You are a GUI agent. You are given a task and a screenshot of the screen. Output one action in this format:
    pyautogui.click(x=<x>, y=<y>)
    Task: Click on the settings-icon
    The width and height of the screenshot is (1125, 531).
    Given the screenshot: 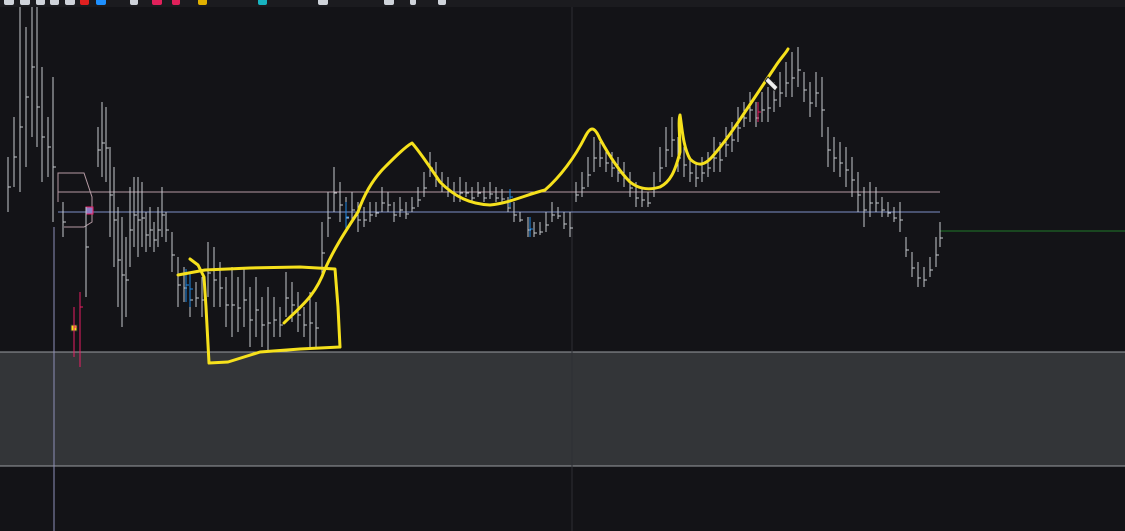 What is the action you would take?
    pyautogui.click(x=323, y=2)
    